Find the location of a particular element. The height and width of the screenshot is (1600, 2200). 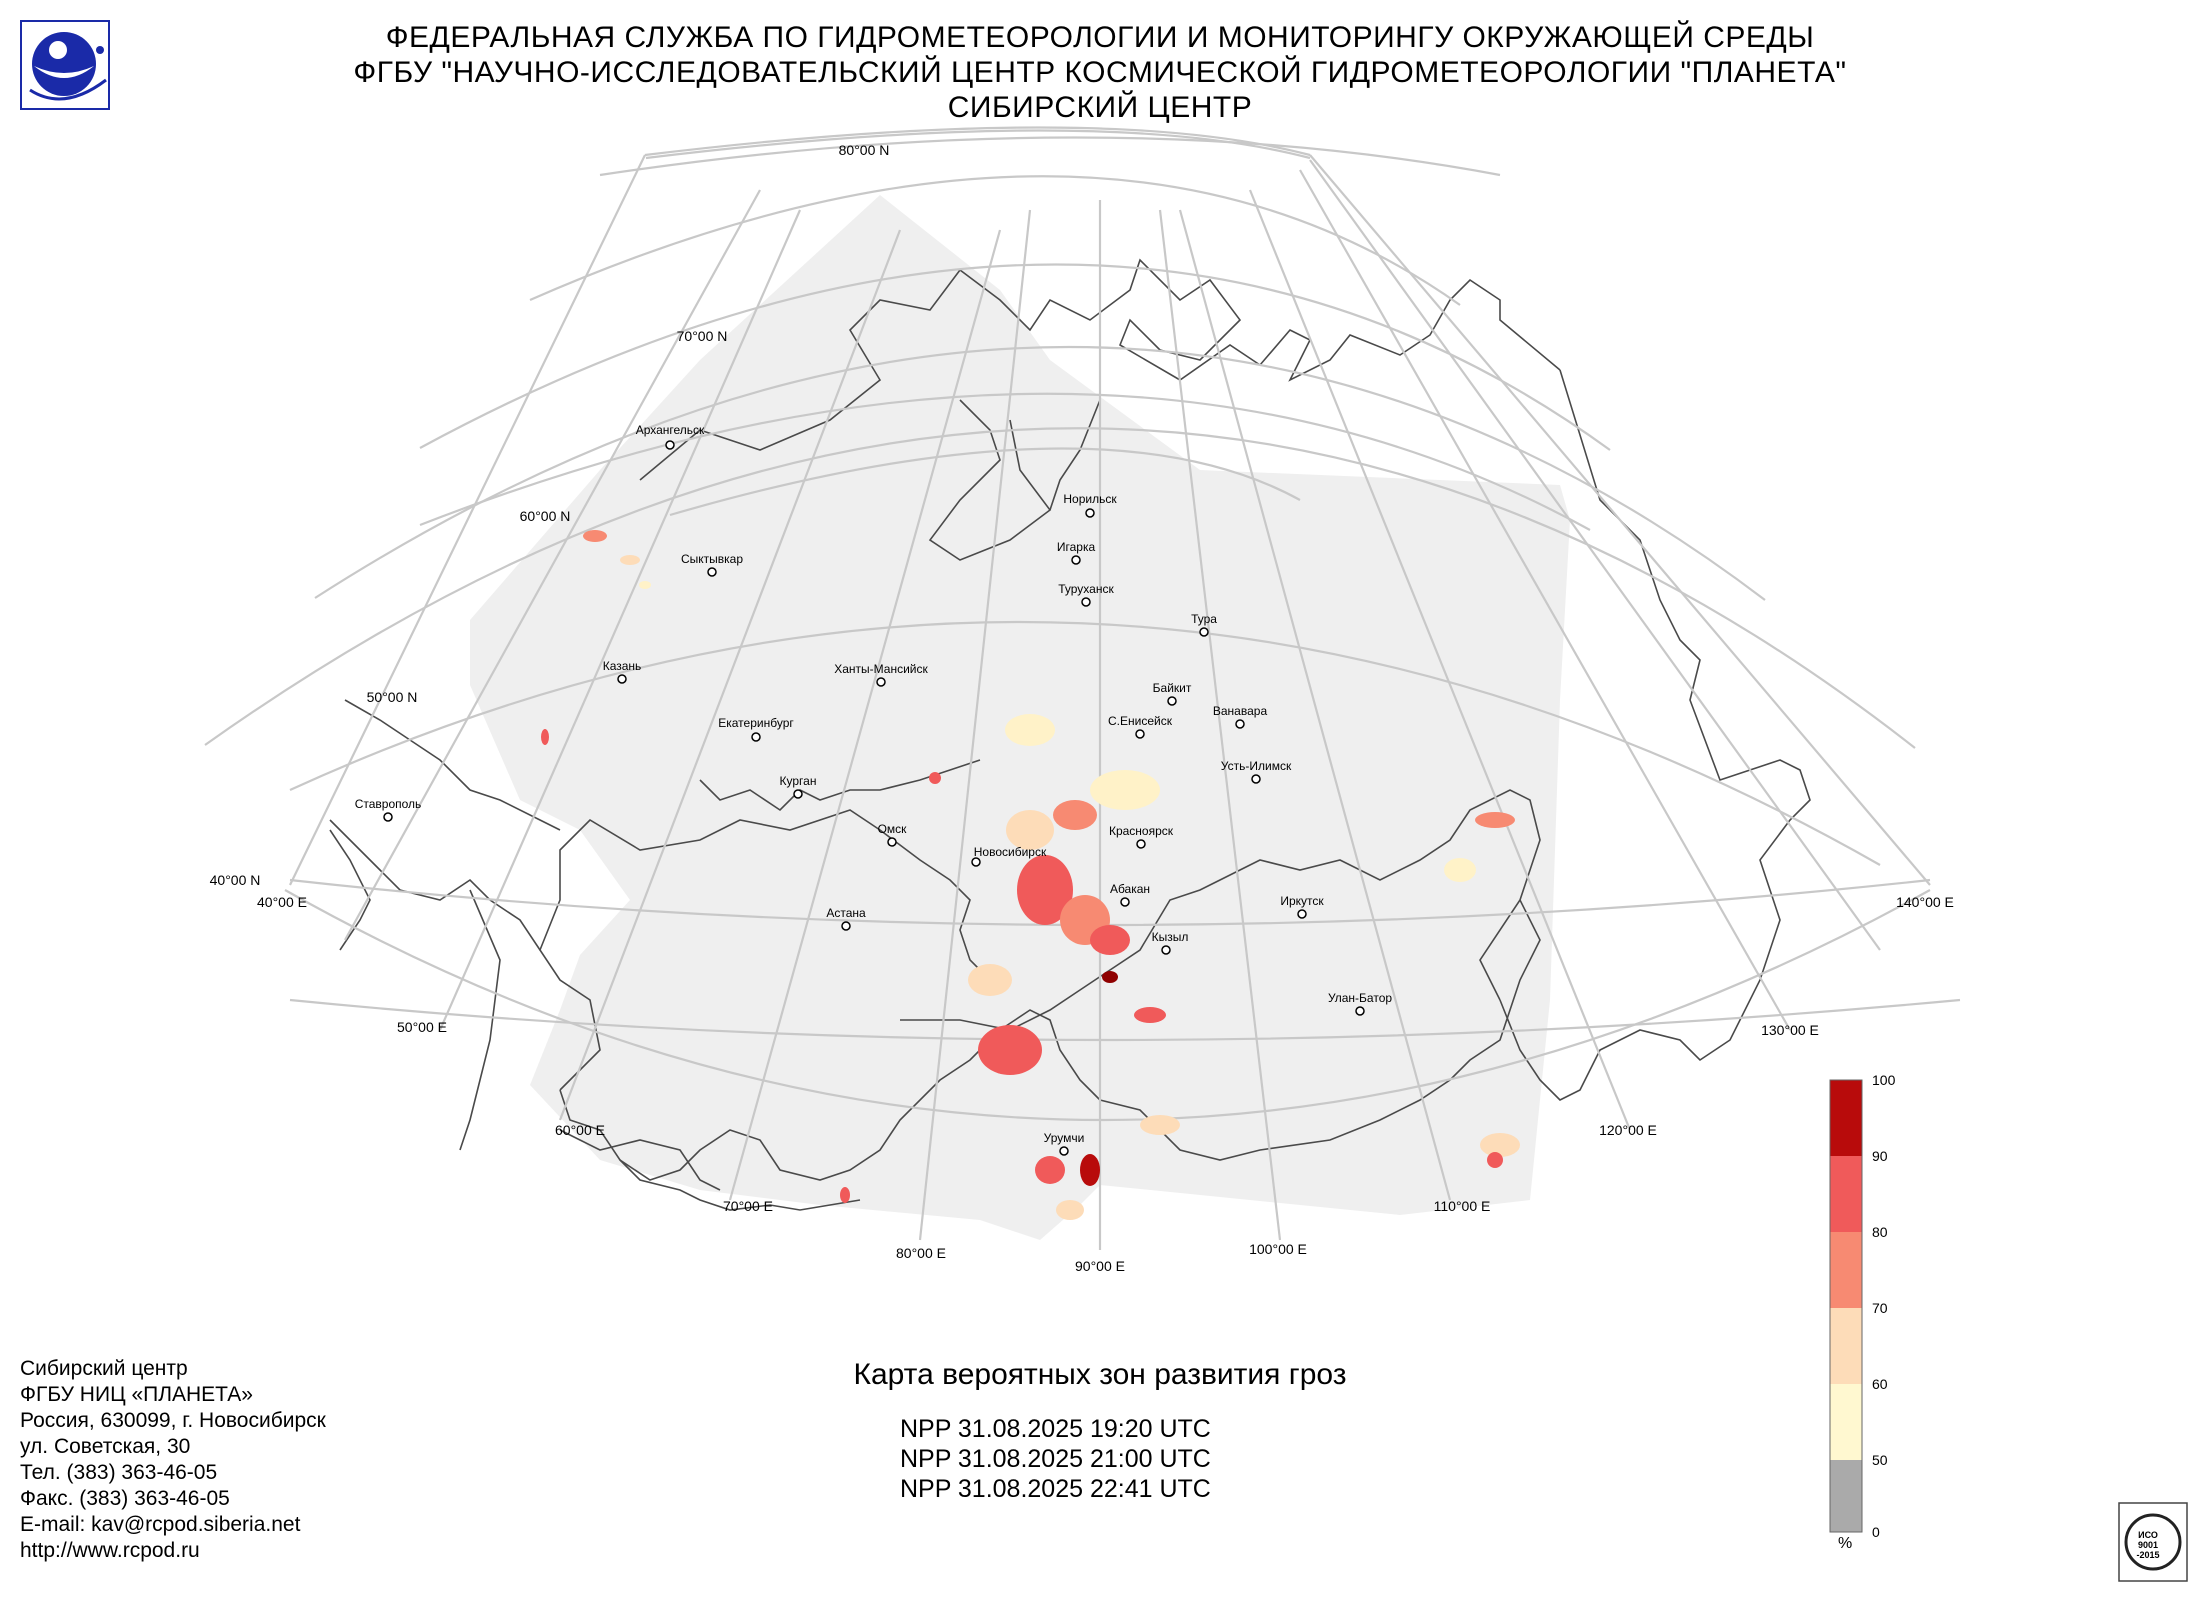

svg-text: Ванавара is located at coordinates (1240, 711).